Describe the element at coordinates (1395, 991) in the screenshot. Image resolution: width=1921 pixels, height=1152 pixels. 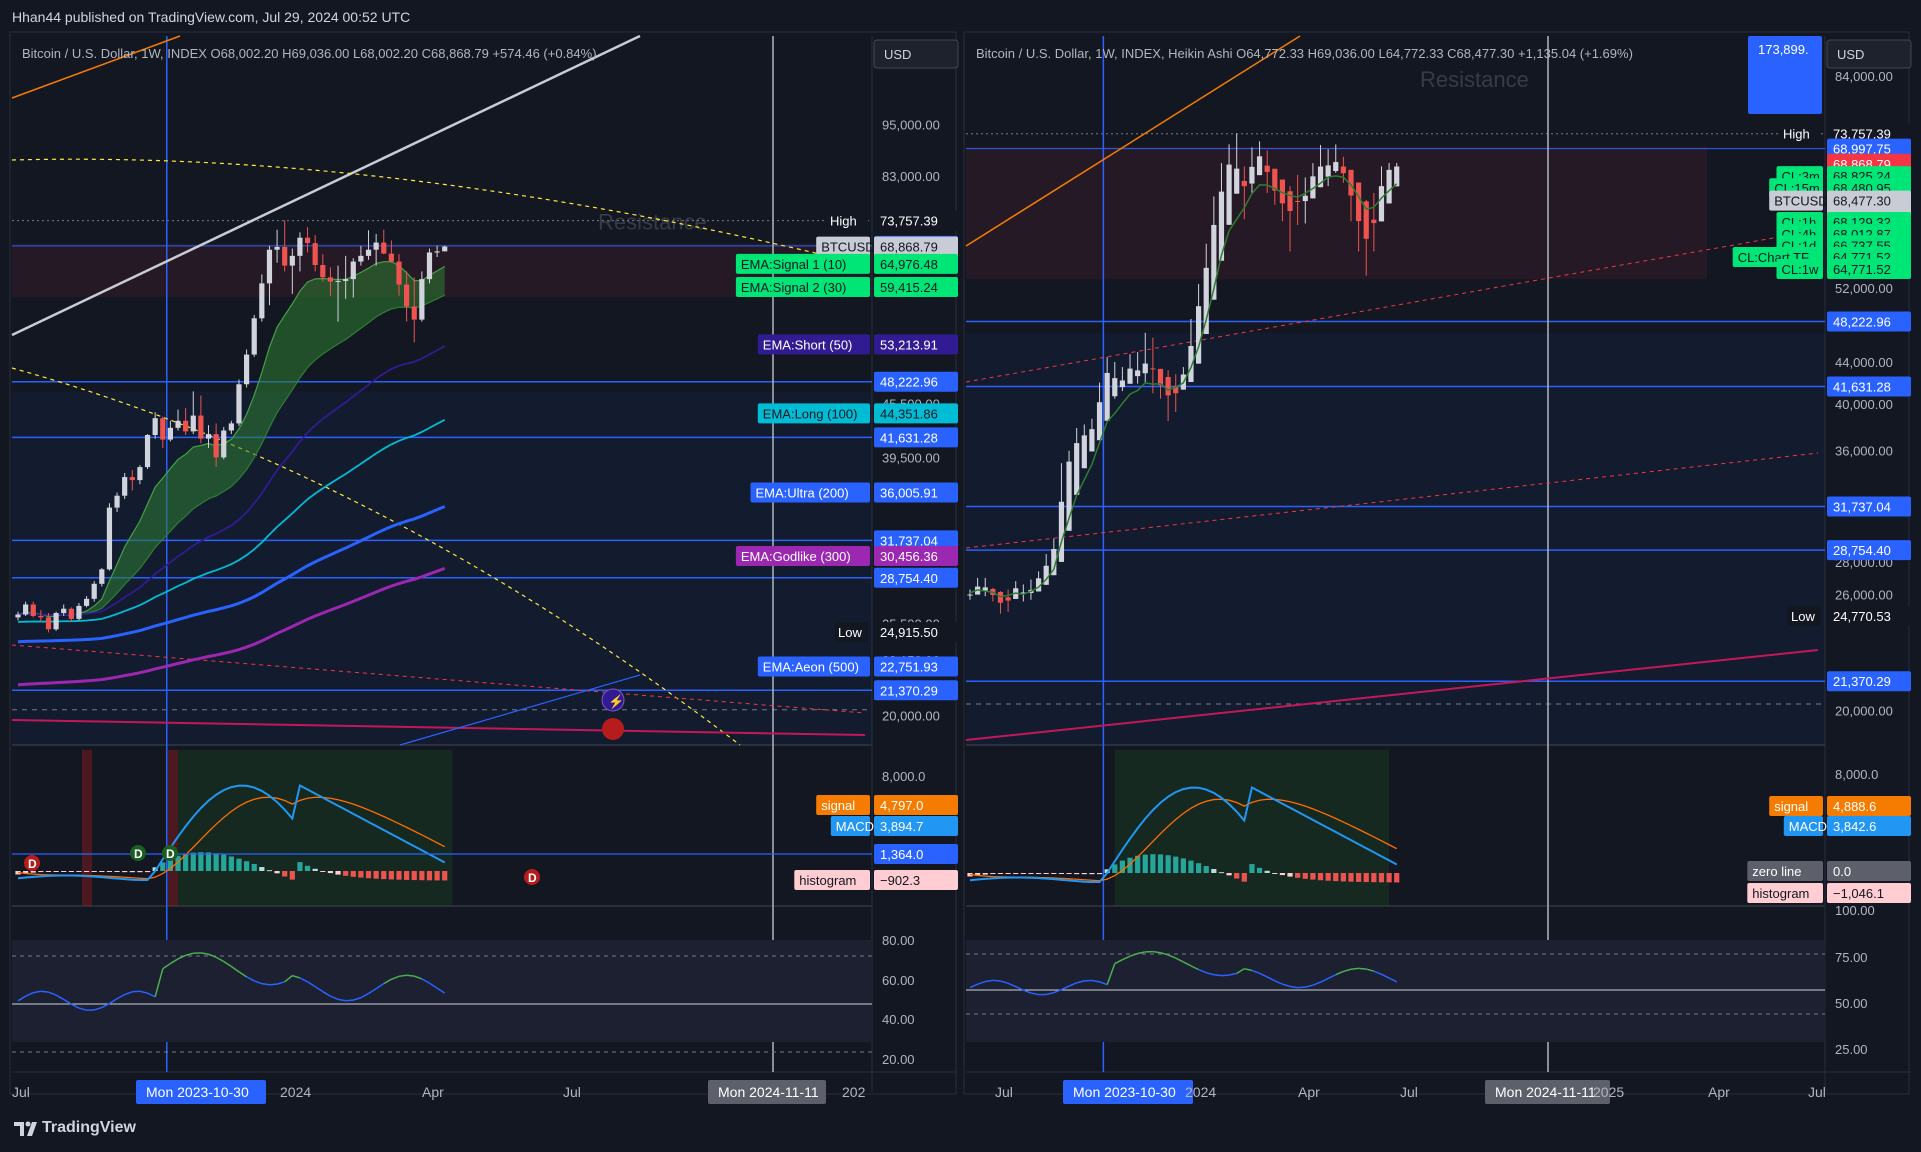
I see `rsi-band` at that location.